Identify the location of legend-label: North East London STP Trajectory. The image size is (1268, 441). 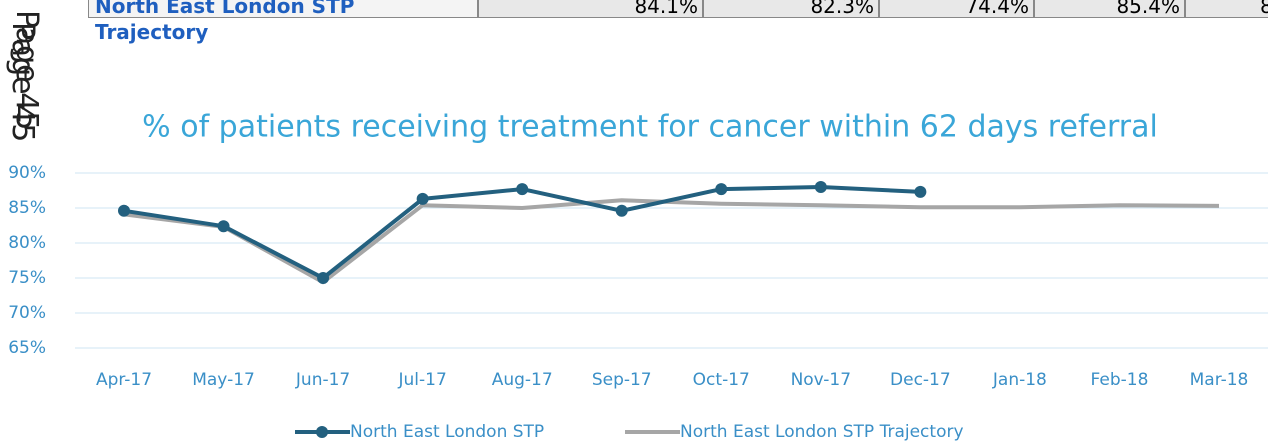
(822, 431).